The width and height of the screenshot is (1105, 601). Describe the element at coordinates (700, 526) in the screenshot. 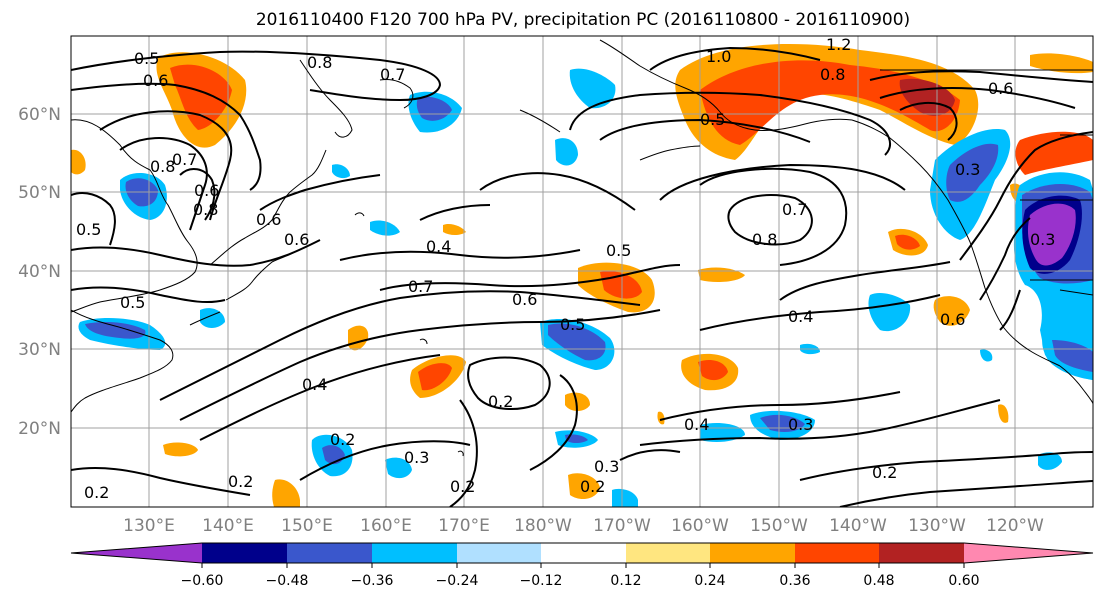

I see `lon-label: 160°W` at that location.